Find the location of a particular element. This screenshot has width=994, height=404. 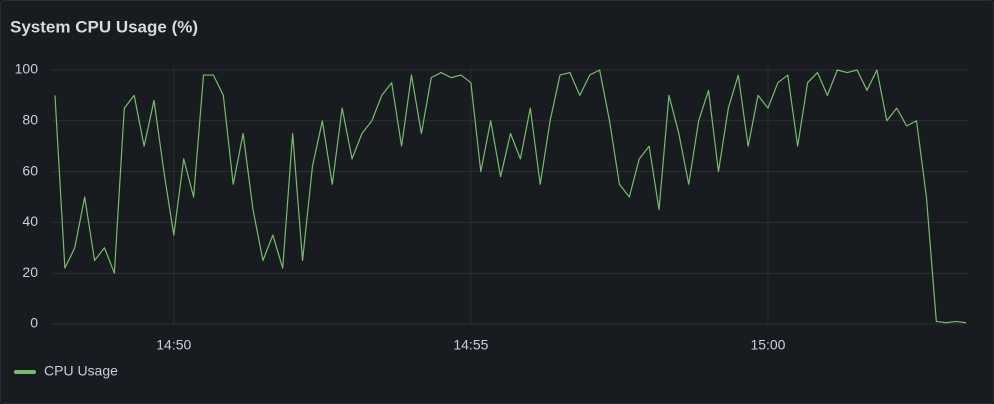

panel-title: System CPU Usage (%) is located at coordinates (104, 26).